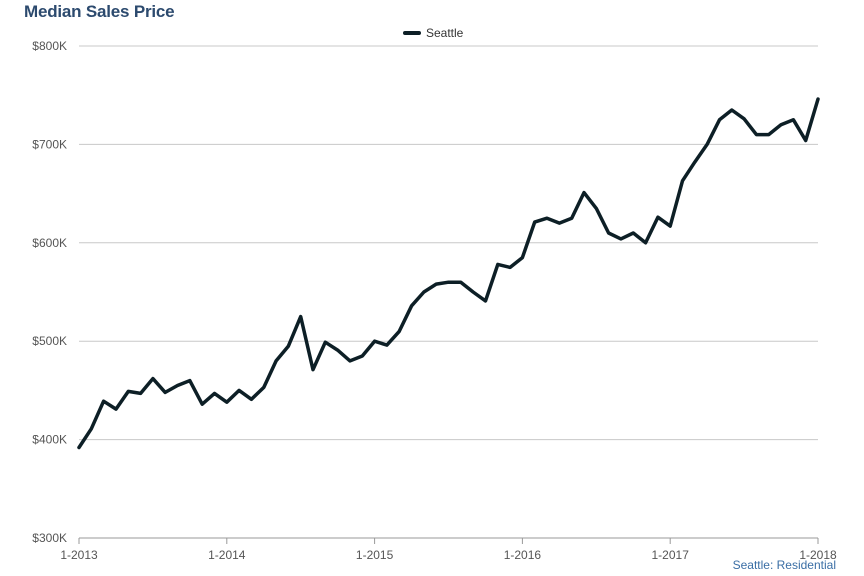 This screenshot has width=864, height=576. What do you see at coordinates (49, 341) in the screenshot?
I see `y-tick-label: $500K` at bounding box center [49, 341].